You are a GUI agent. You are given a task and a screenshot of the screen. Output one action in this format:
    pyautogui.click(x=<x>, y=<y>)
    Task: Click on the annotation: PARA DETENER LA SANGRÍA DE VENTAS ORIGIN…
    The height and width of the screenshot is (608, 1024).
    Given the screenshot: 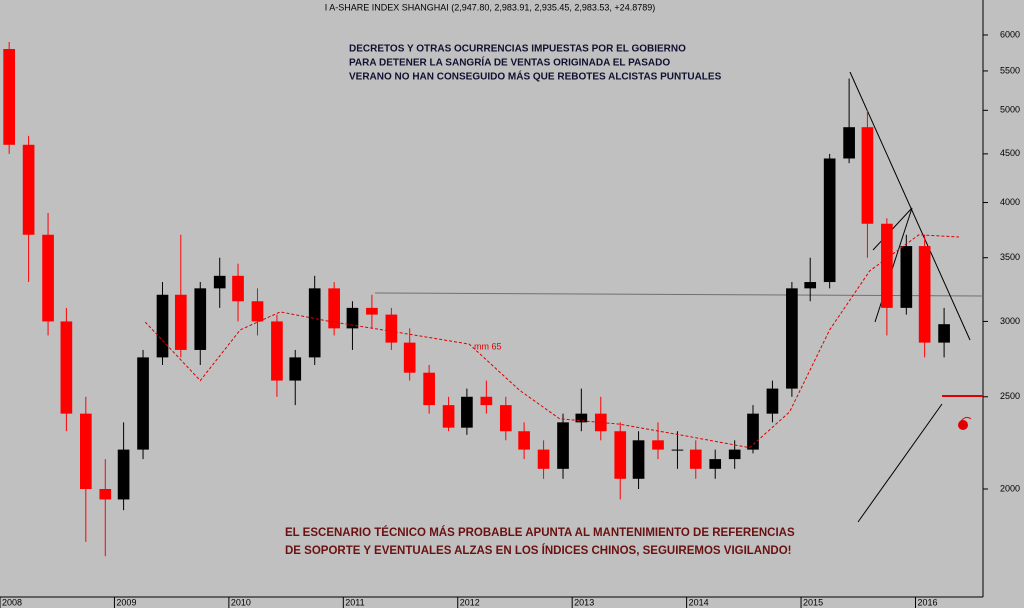 What is the action you would take?
    pyautogui.click(x=509, y=62)
    